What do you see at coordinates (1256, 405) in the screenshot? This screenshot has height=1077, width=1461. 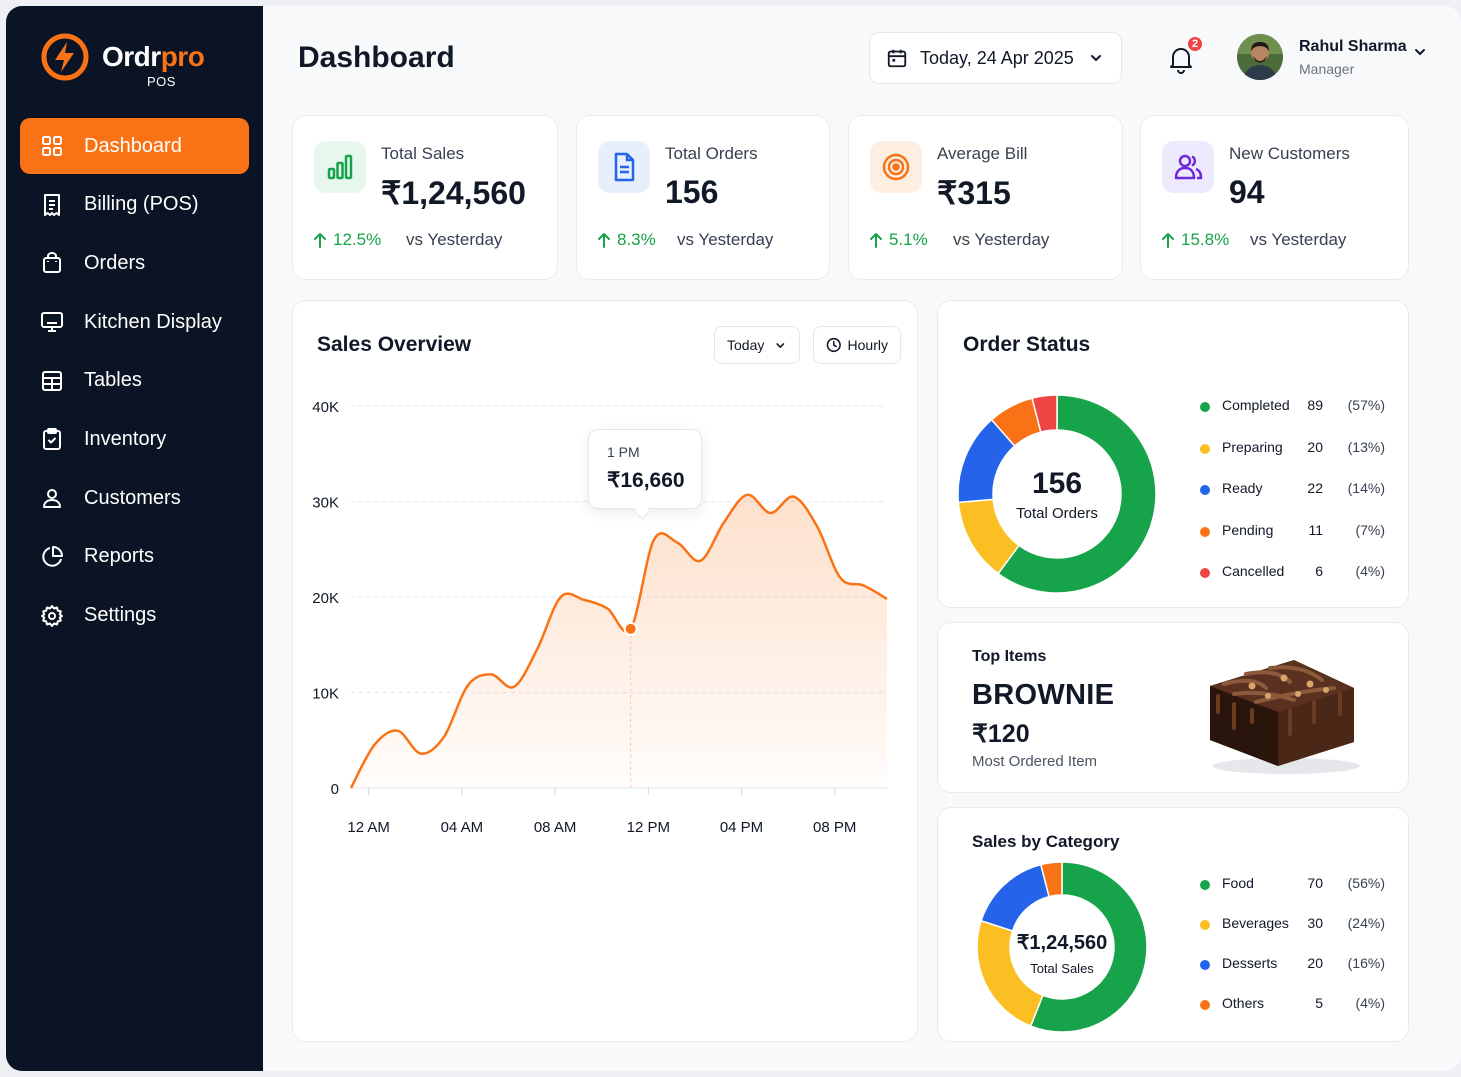 I see `legend-label: Completed` at bounding box center [1256, 405].